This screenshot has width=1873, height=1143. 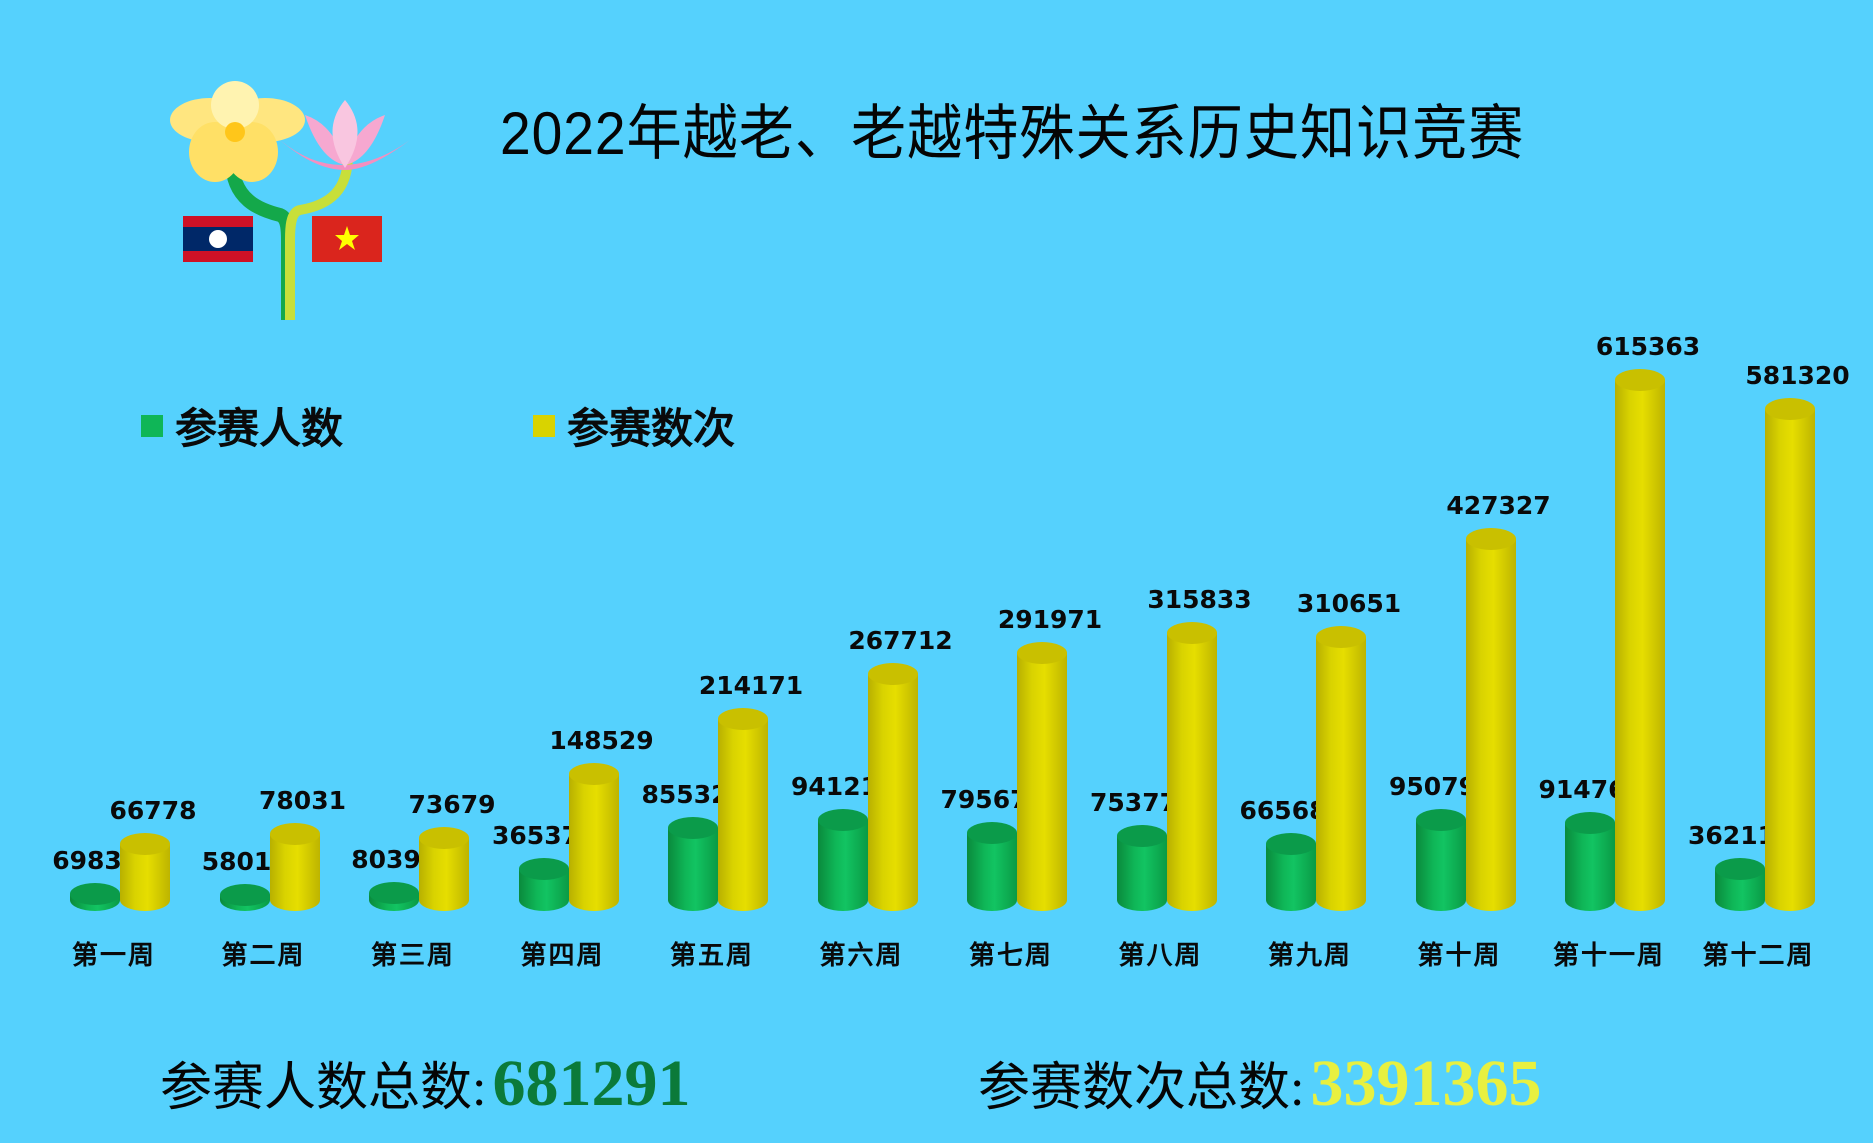 I want to click on laos-flag-icon, so click(x=218, y=239).